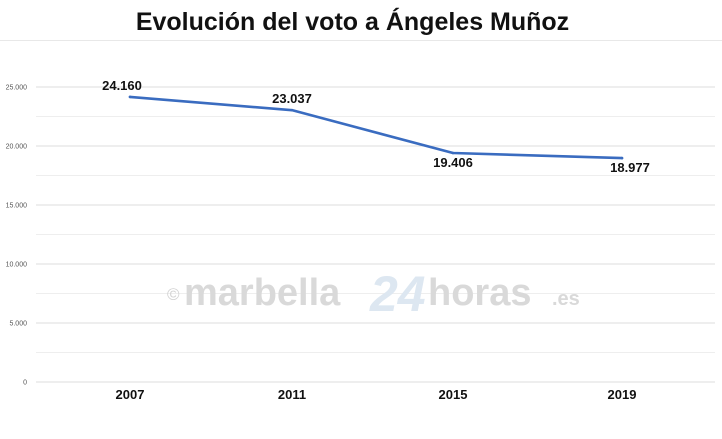 Image resolution: width=722 pixels, height=439 pixels. I want to click on watermark-copyright: ©, so click(173, 294).